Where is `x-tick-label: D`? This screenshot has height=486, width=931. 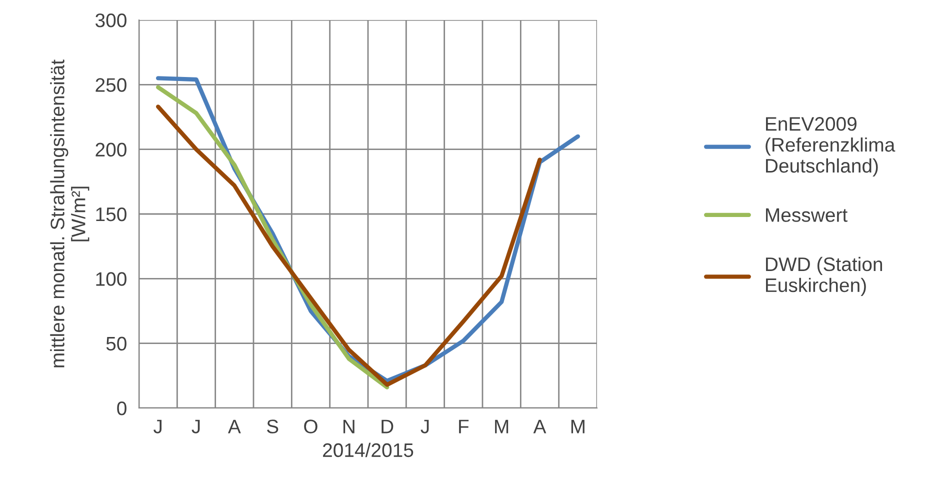 x-tick-label: D is located at coordinates (388, 427).